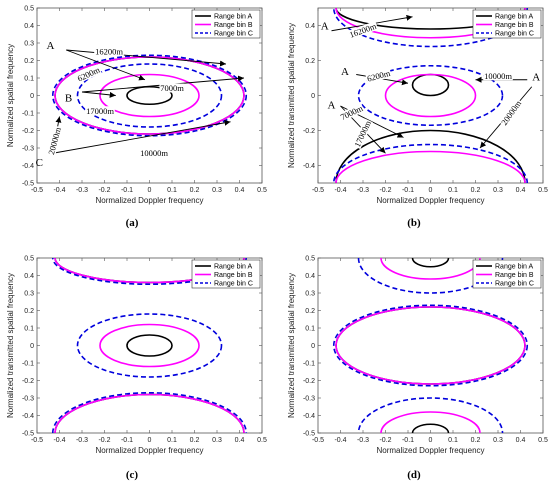 This screenshot has height=486, width=550. I want to click on legend-box, so click(507, 24).